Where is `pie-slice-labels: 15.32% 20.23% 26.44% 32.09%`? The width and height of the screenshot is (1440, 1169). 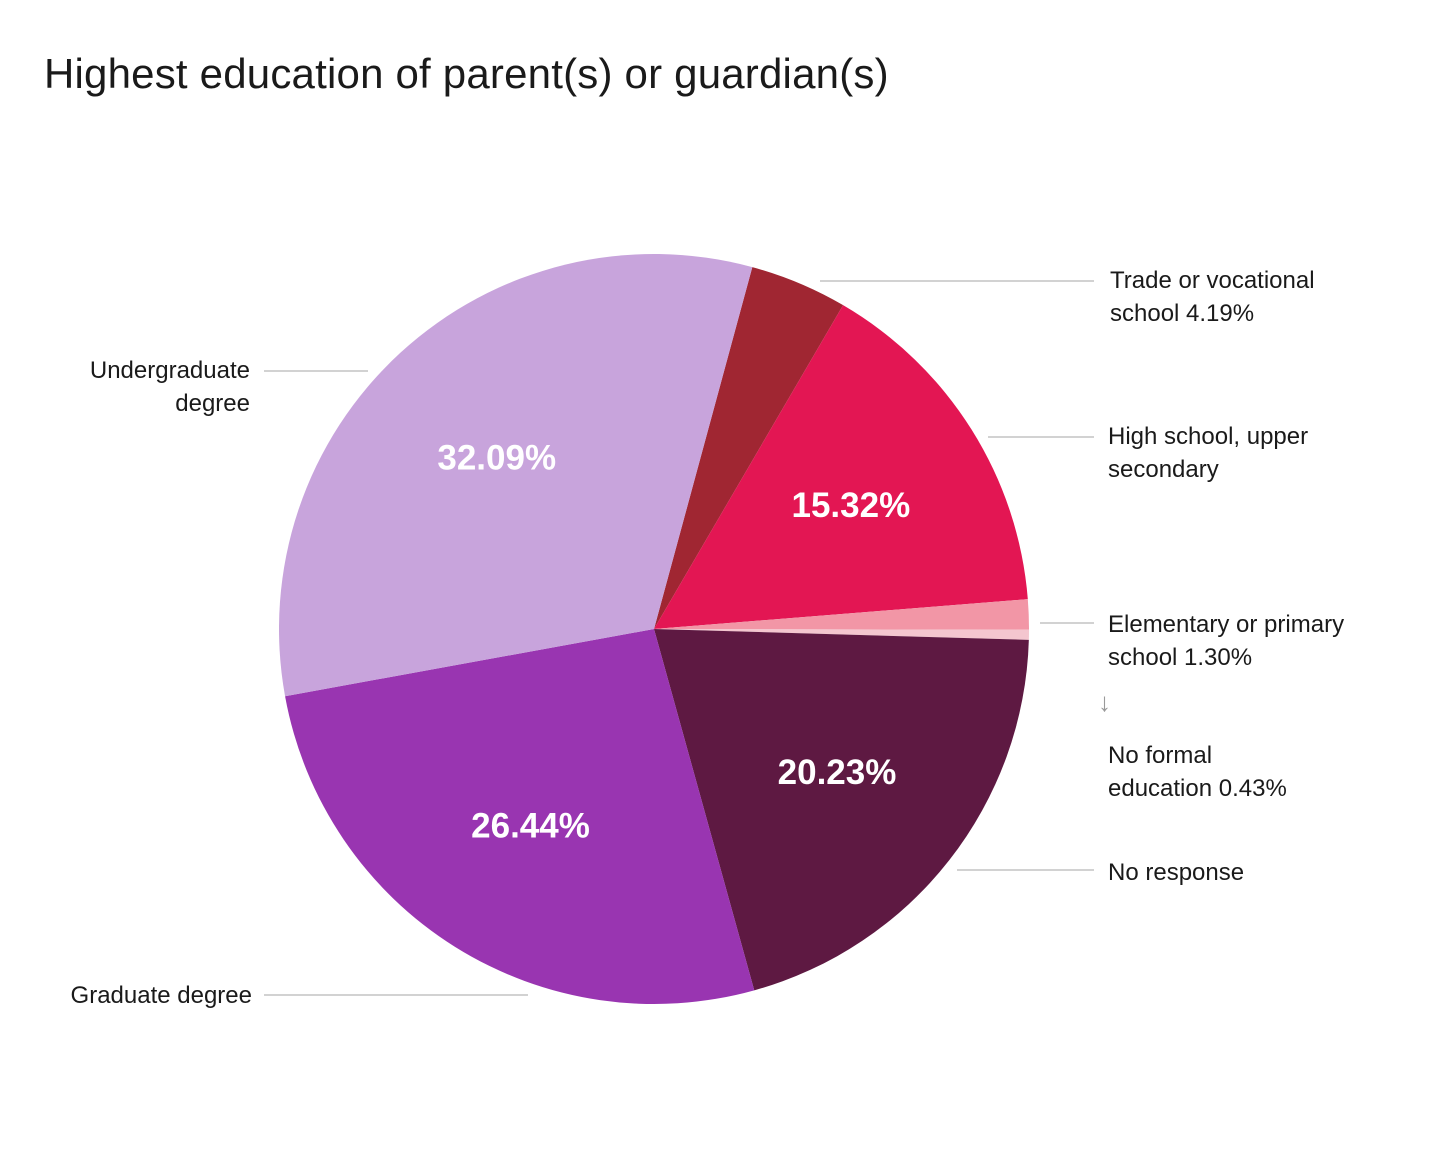 pie-slice-labels: 15.32% 20.23% 26.44% 32.09% is located at coordinates (673, 641).